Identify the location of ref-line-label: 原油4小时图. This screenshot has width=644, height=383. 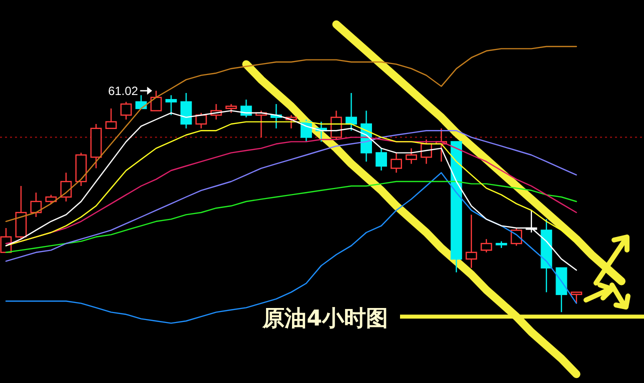
(325, 319).